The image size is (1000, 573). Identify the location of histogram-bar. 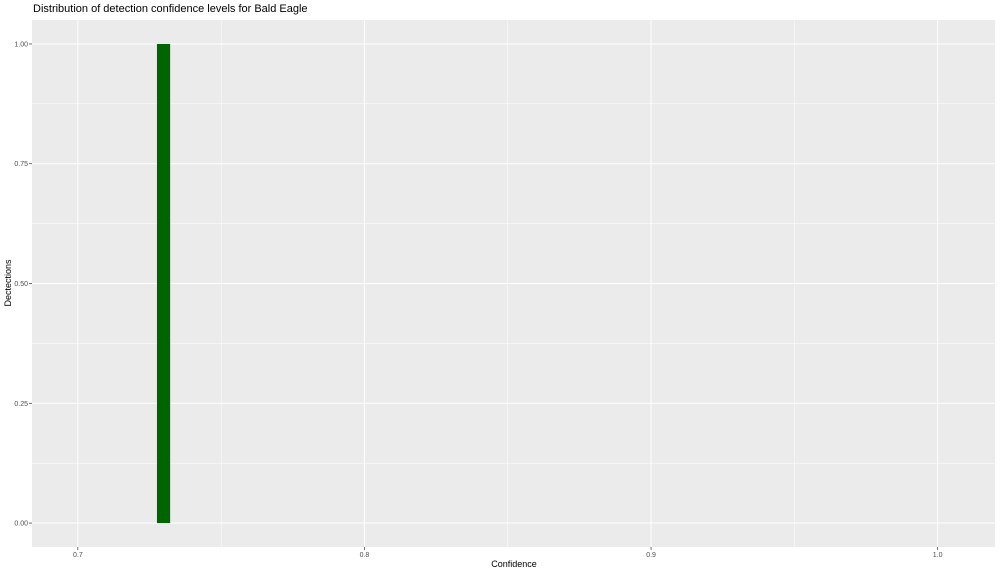
(163, 283).